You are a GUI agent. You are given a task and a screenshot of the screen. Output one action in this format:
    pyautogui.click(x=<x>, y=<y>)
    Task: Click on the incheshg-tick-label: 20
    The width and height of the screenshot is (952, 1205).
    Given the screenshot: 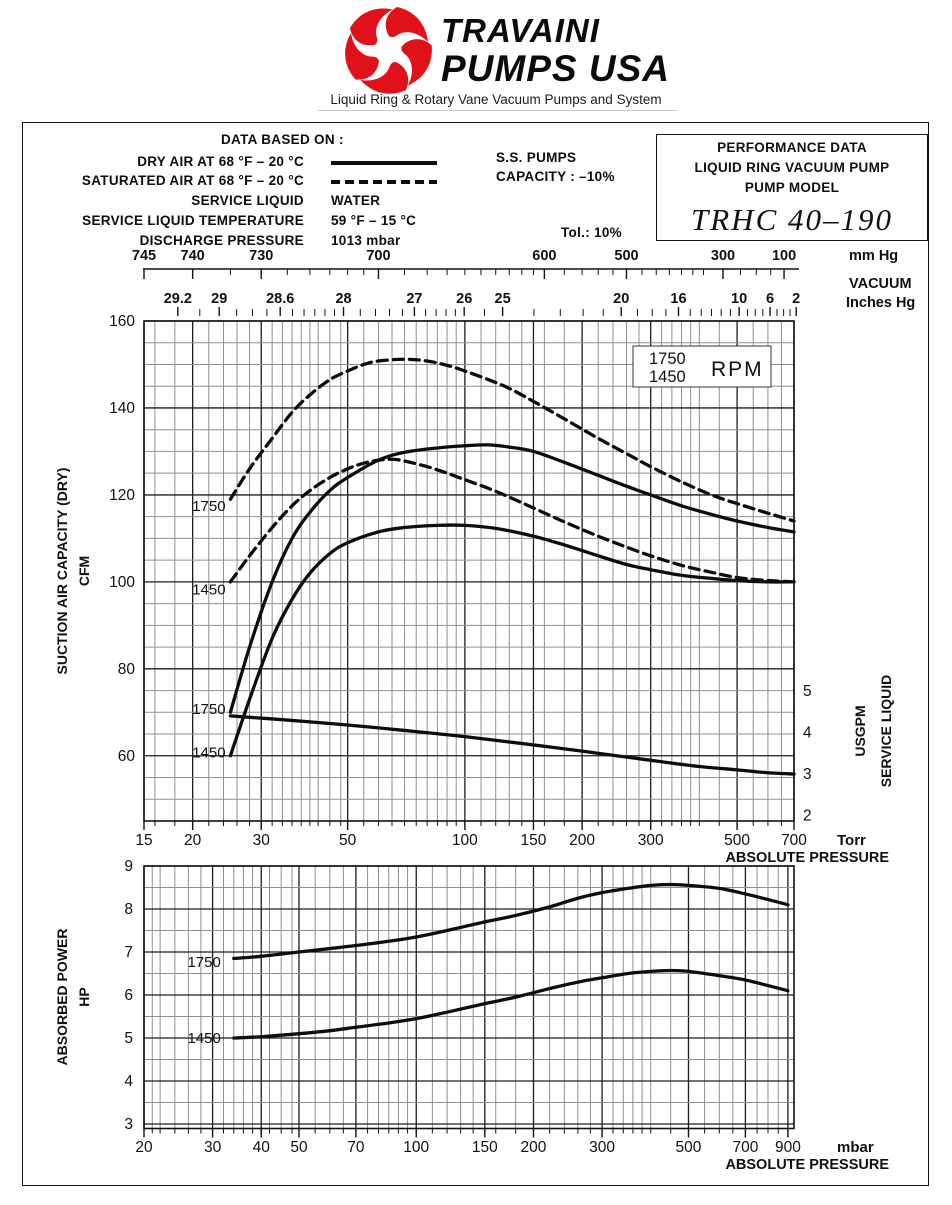 What is the action you would take?
    pyautogui.click(x=621, y=299)
    